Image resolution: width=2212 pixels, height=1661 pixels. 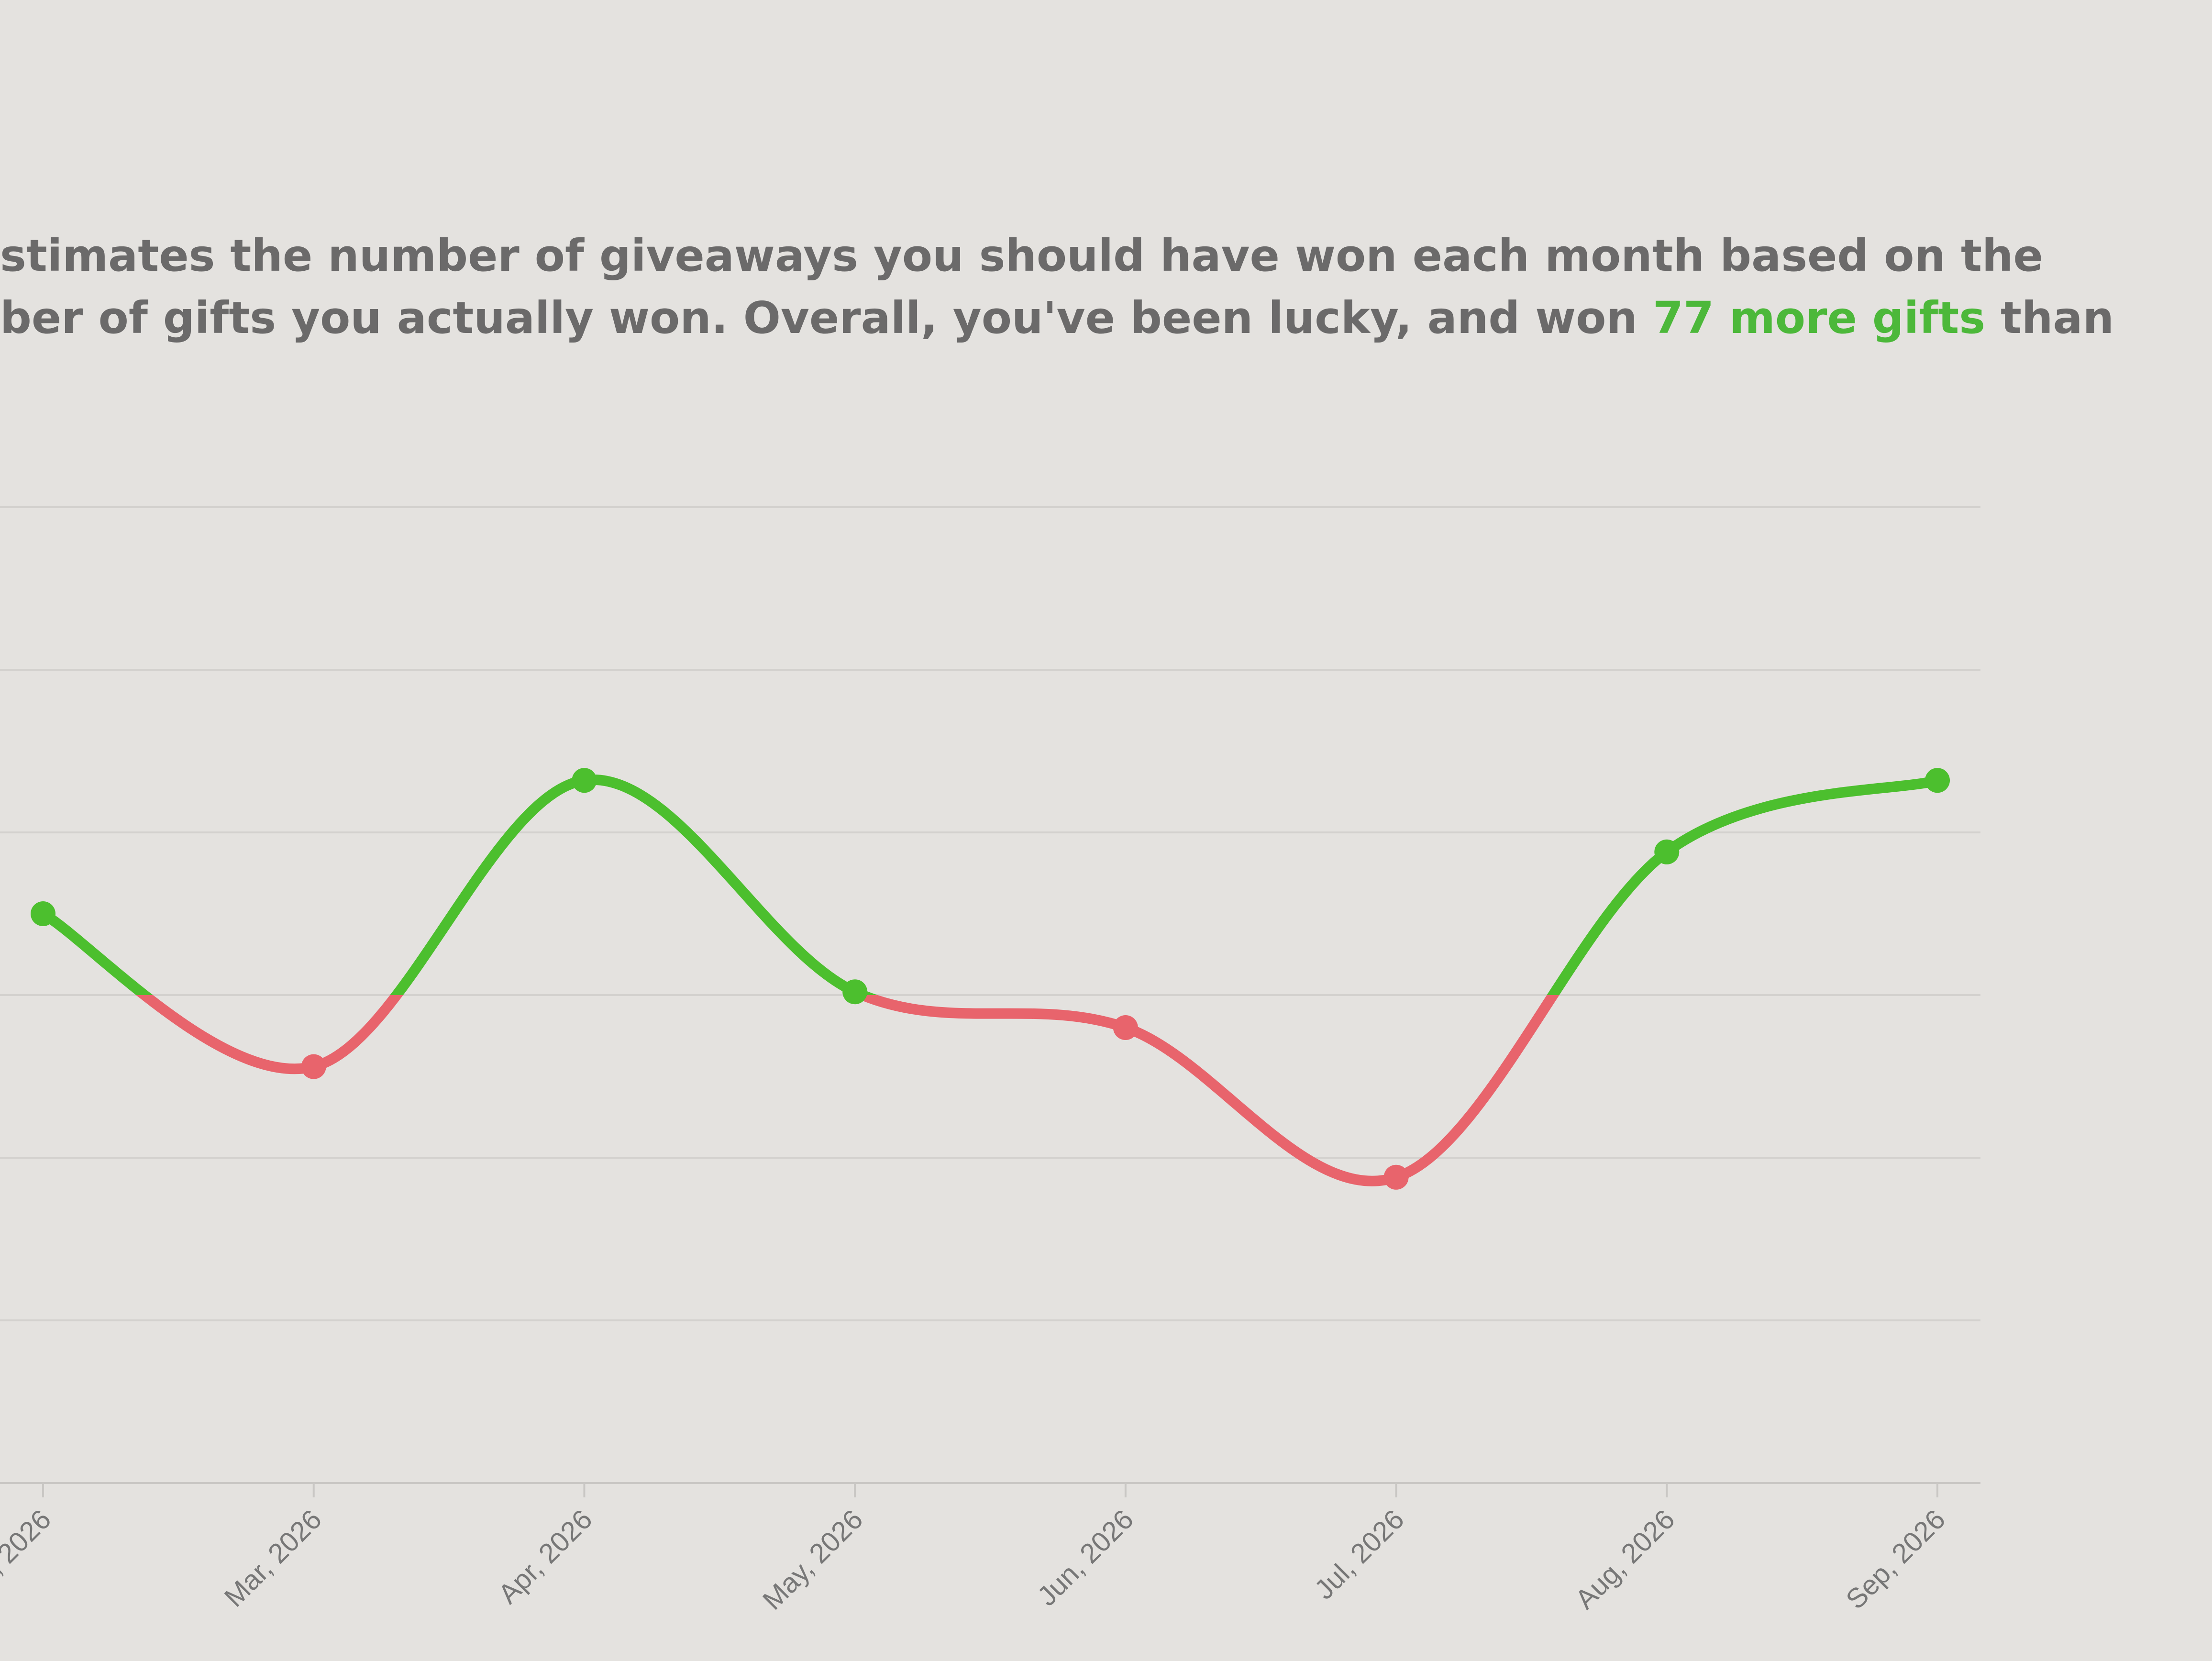 I want to click on x-tick-label: Apr, 2026, so click(x=545, y=1557).